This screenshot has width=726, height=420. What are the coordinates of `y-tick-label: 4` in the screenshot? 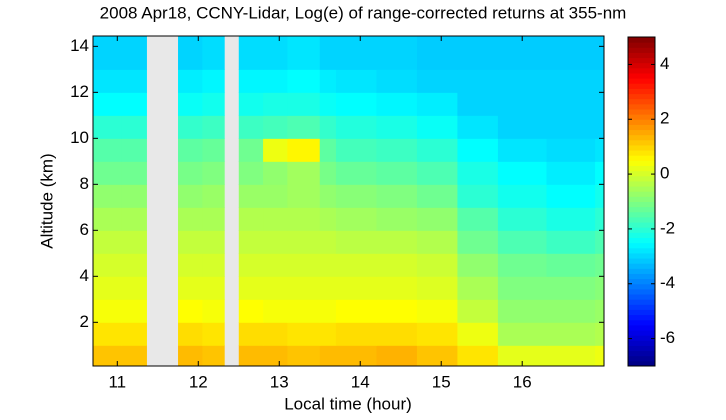 It's located at (84, 275).